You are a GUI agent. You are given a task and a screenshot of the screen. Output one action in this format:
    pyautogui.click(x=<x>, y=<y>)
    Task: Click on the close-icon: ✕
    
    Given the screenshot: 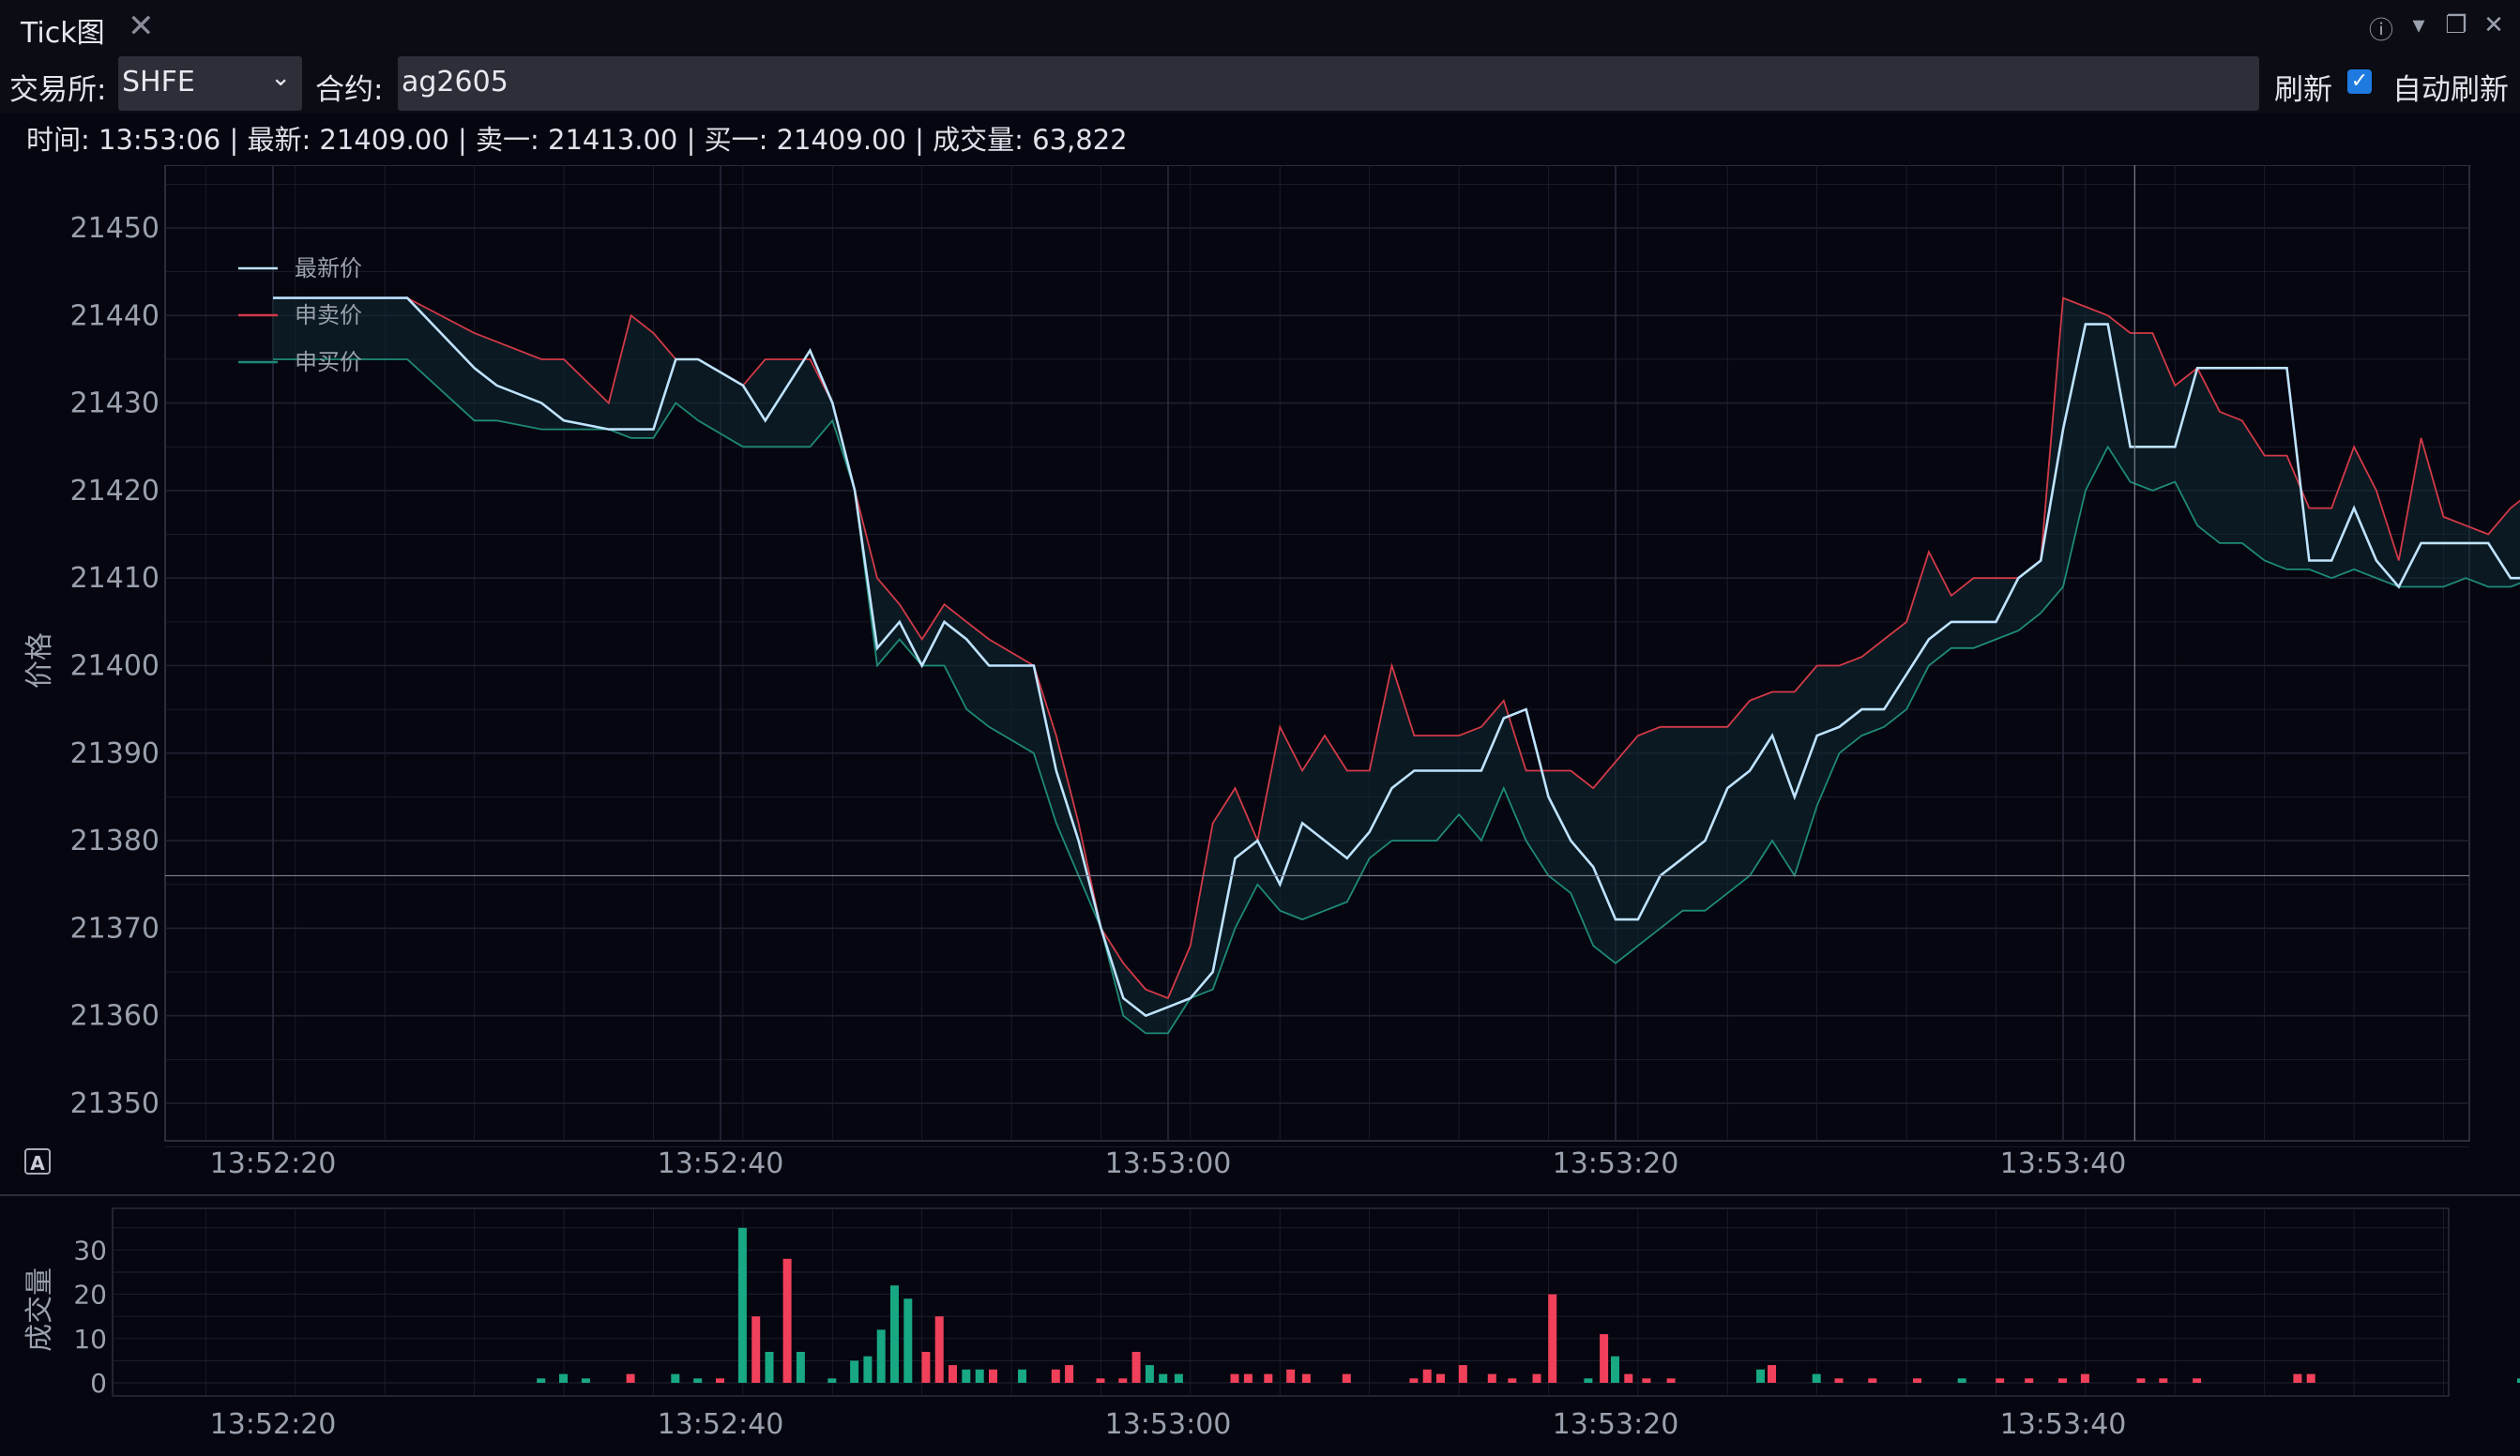 What is the action you would take?
    pyautogui.click(x=2493, y=25)
    